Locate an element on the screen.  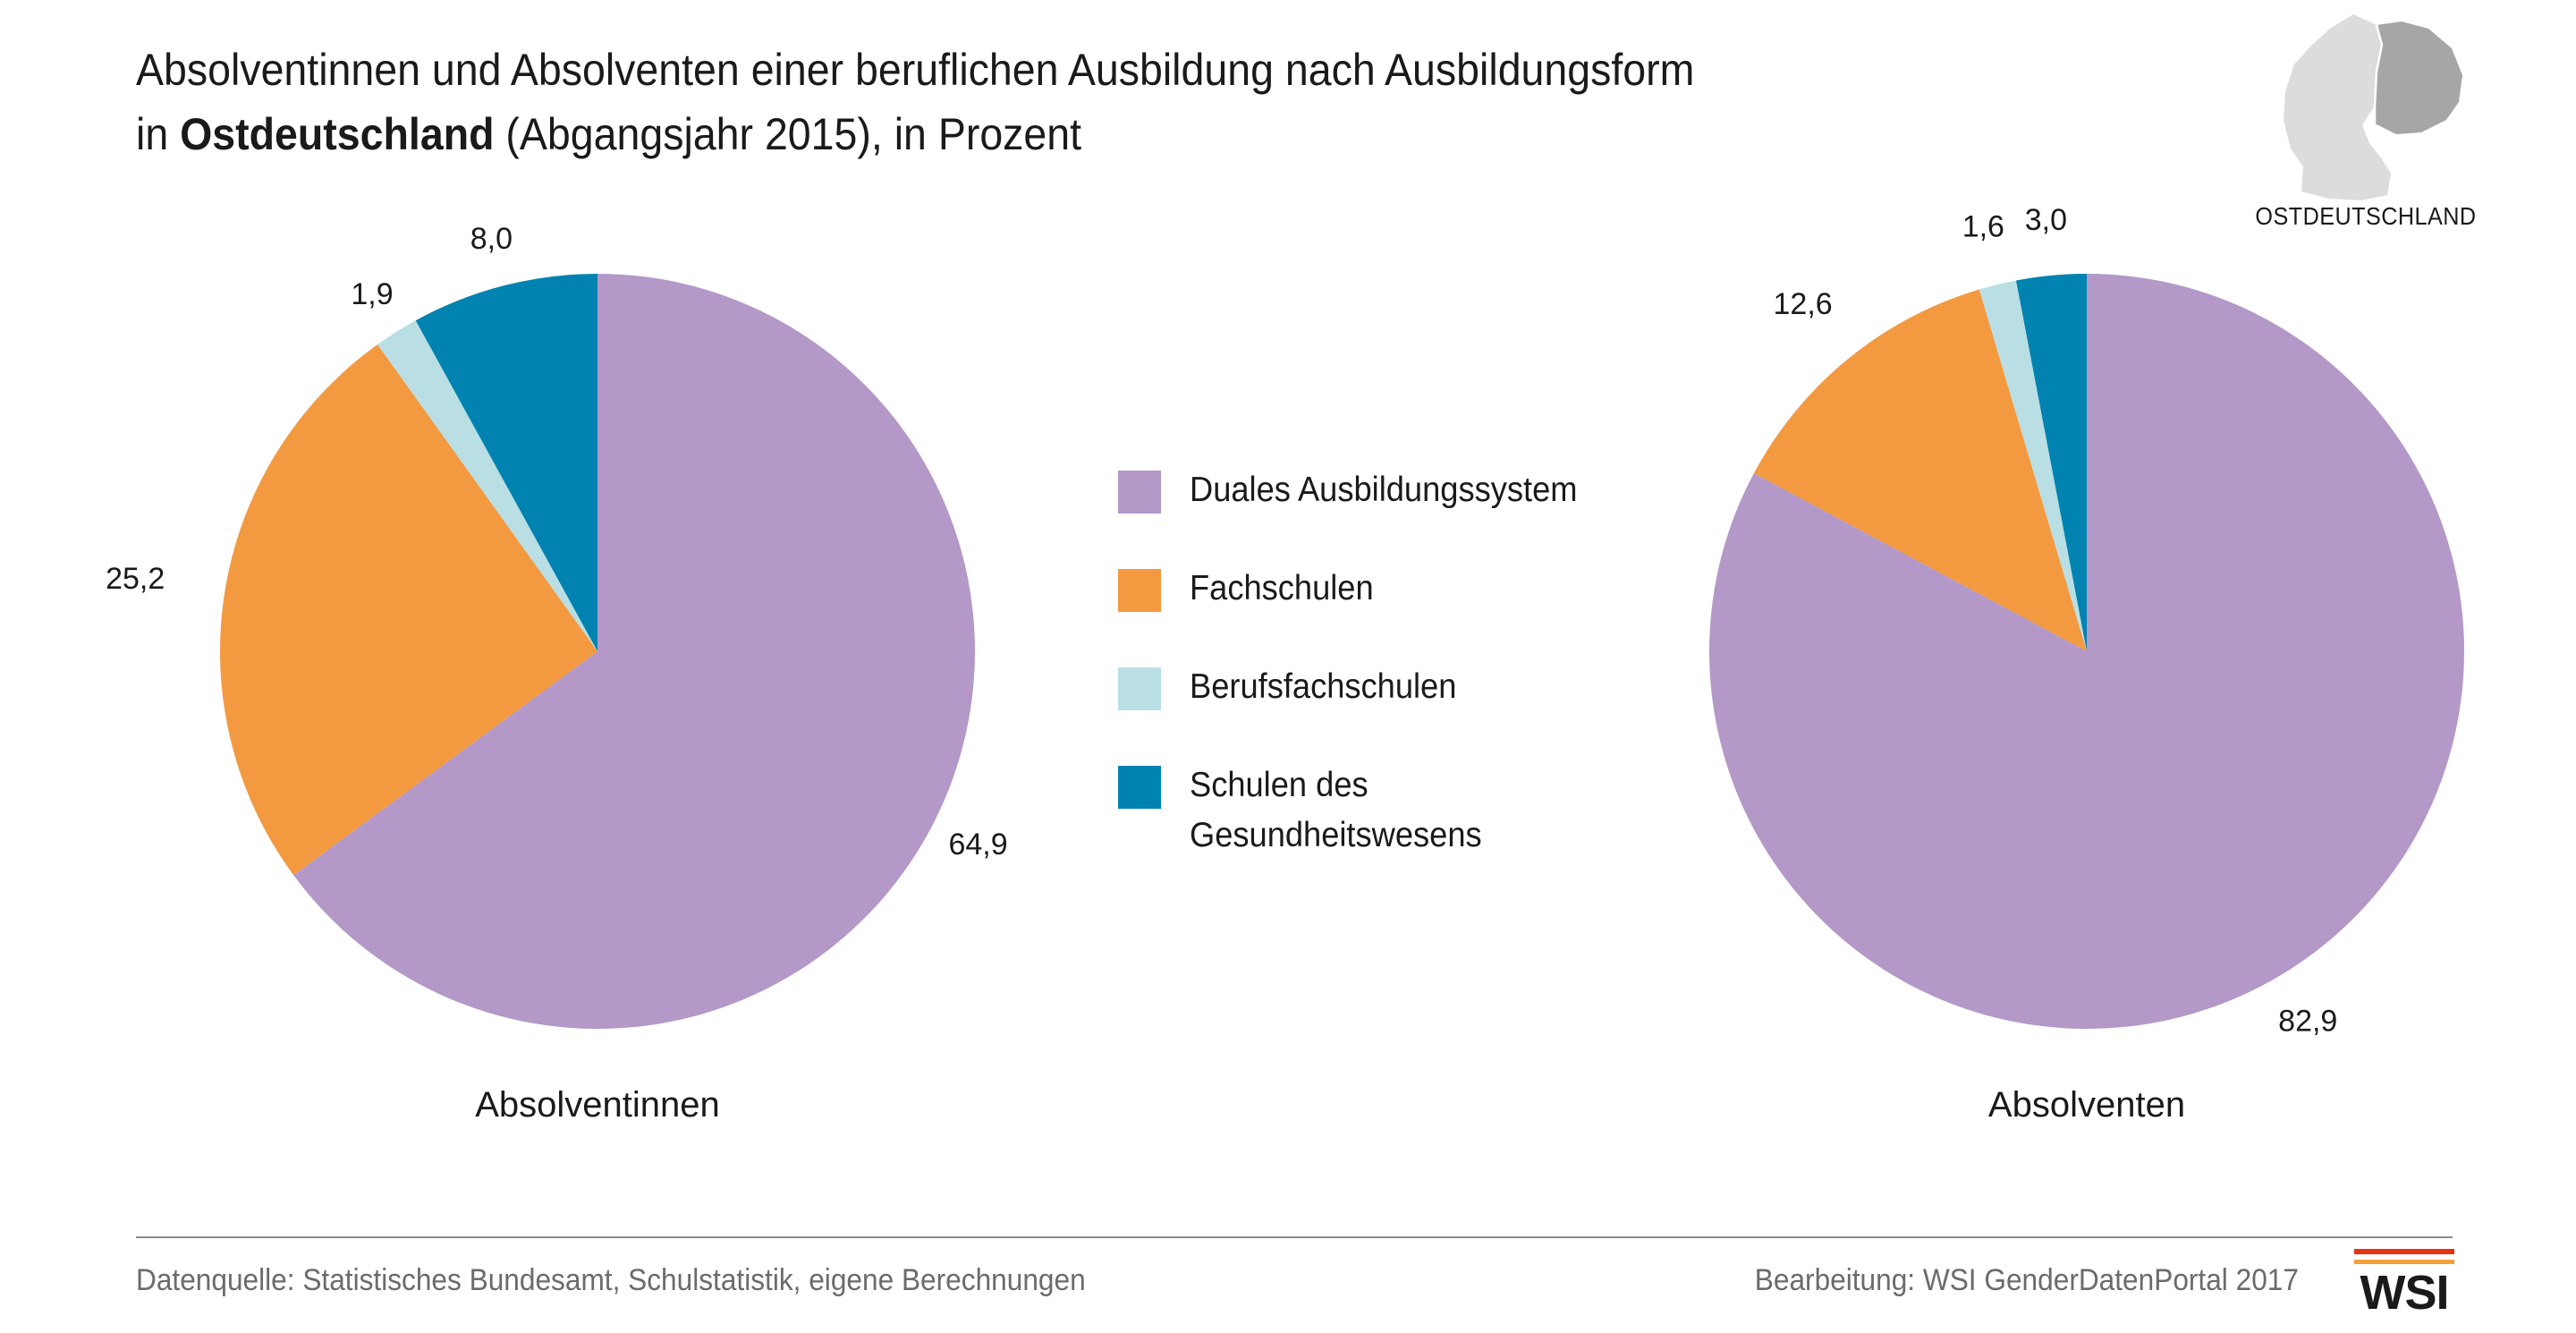
legend-label-gesundheitswesen: Schulen des Gesundheitswesens is located at coordinates (1336, 810).